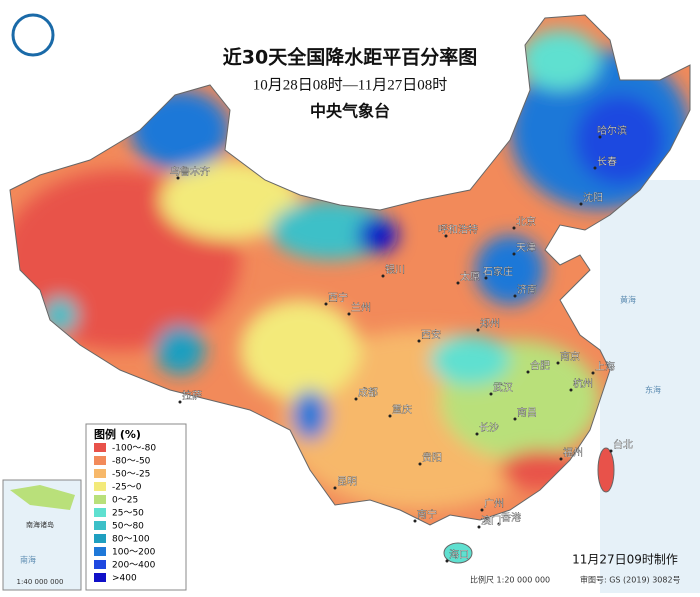  What do you see at coordinates (40, 582) in the screenshot?
I see `inset-scale: 1:40 000 000` at bounding box center [40, 582].